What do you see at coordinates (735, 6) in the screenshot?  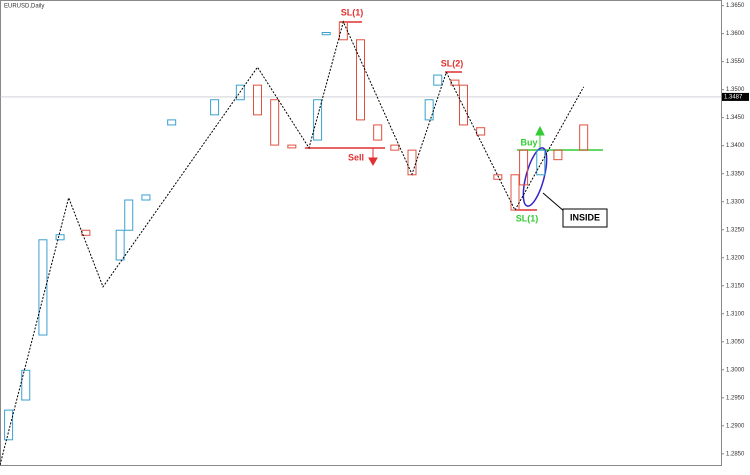 I see `y-tick-label: 1.3650` at bounding box center [735, 6].